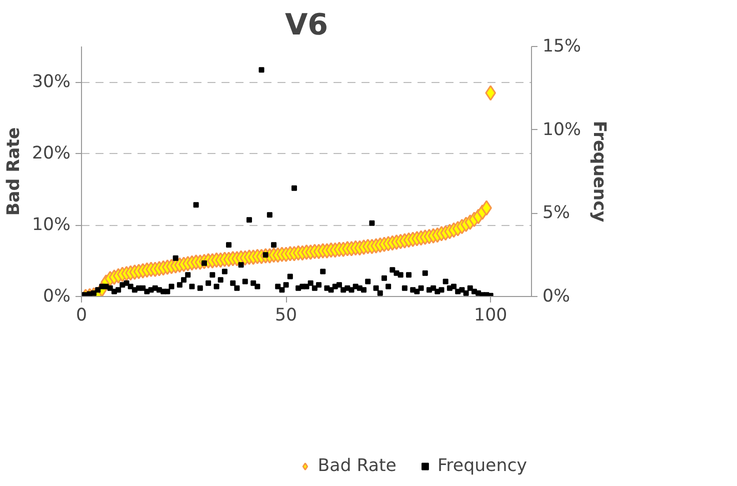 The width and height of the screenshot is (737, 486). What do you see at coordinates (482, 466) in the screenshot?
I see `legend-label: Frequency` at bounding box center [482, 466].